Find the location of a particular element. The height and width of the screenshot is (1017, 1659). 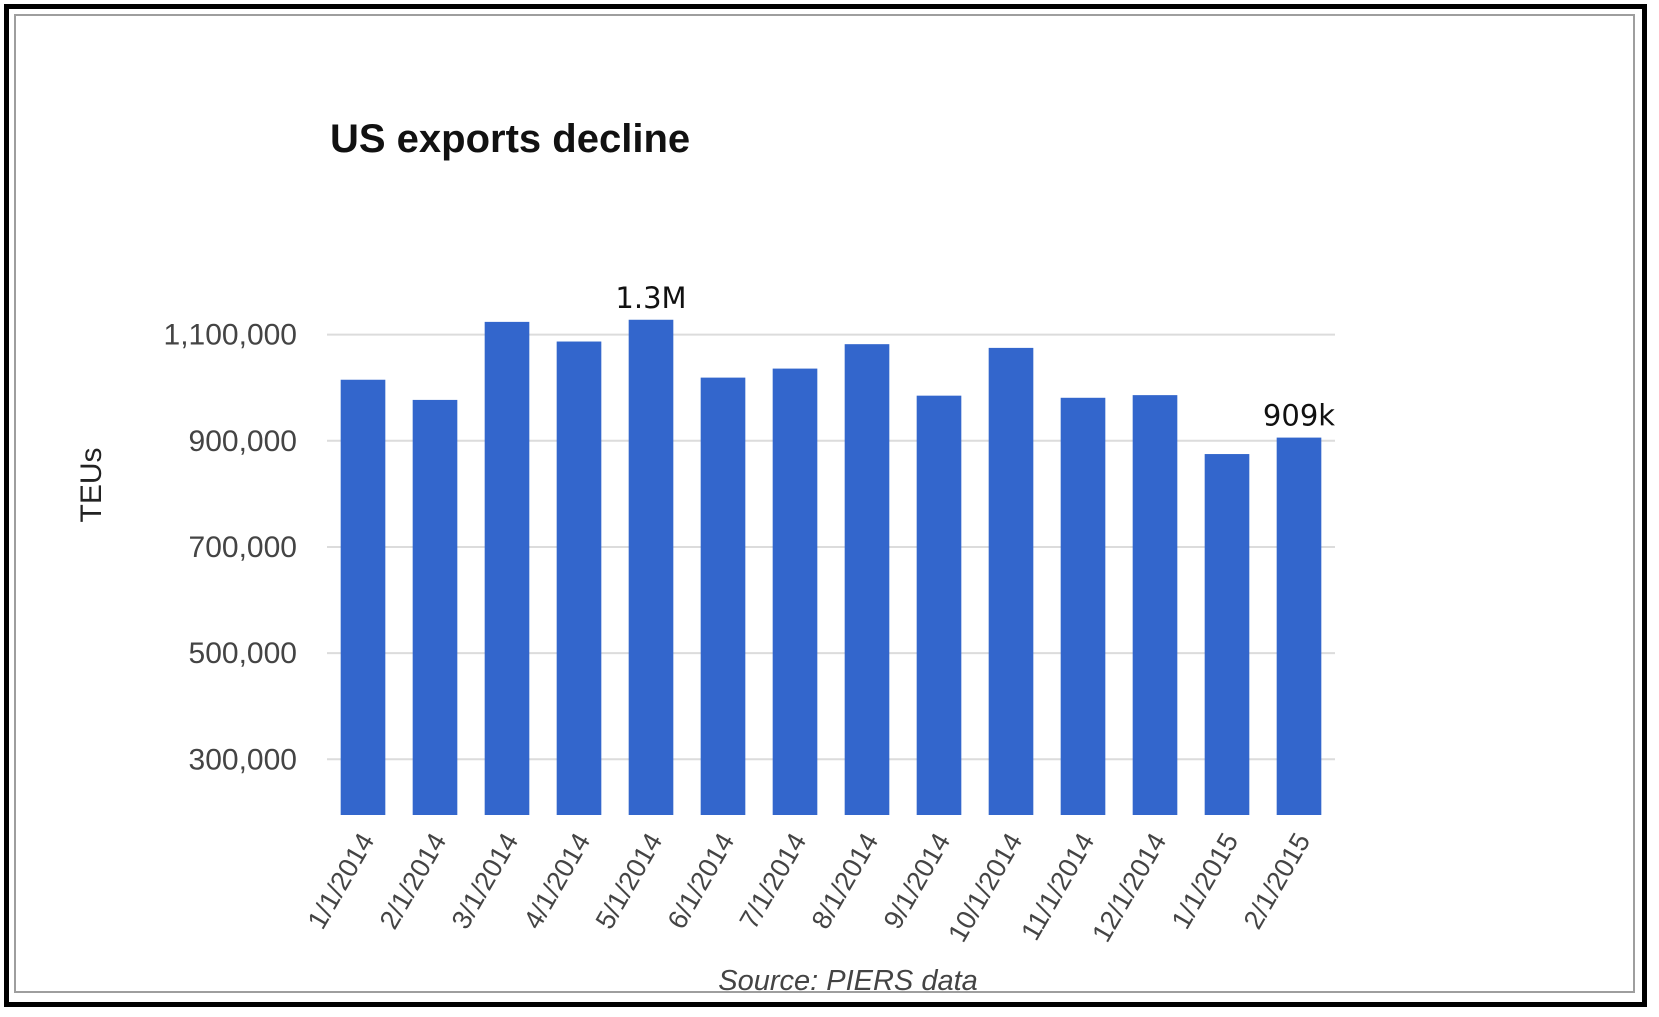

x-tick-label: 1/1/2014 is located at coordinates (341, 881).